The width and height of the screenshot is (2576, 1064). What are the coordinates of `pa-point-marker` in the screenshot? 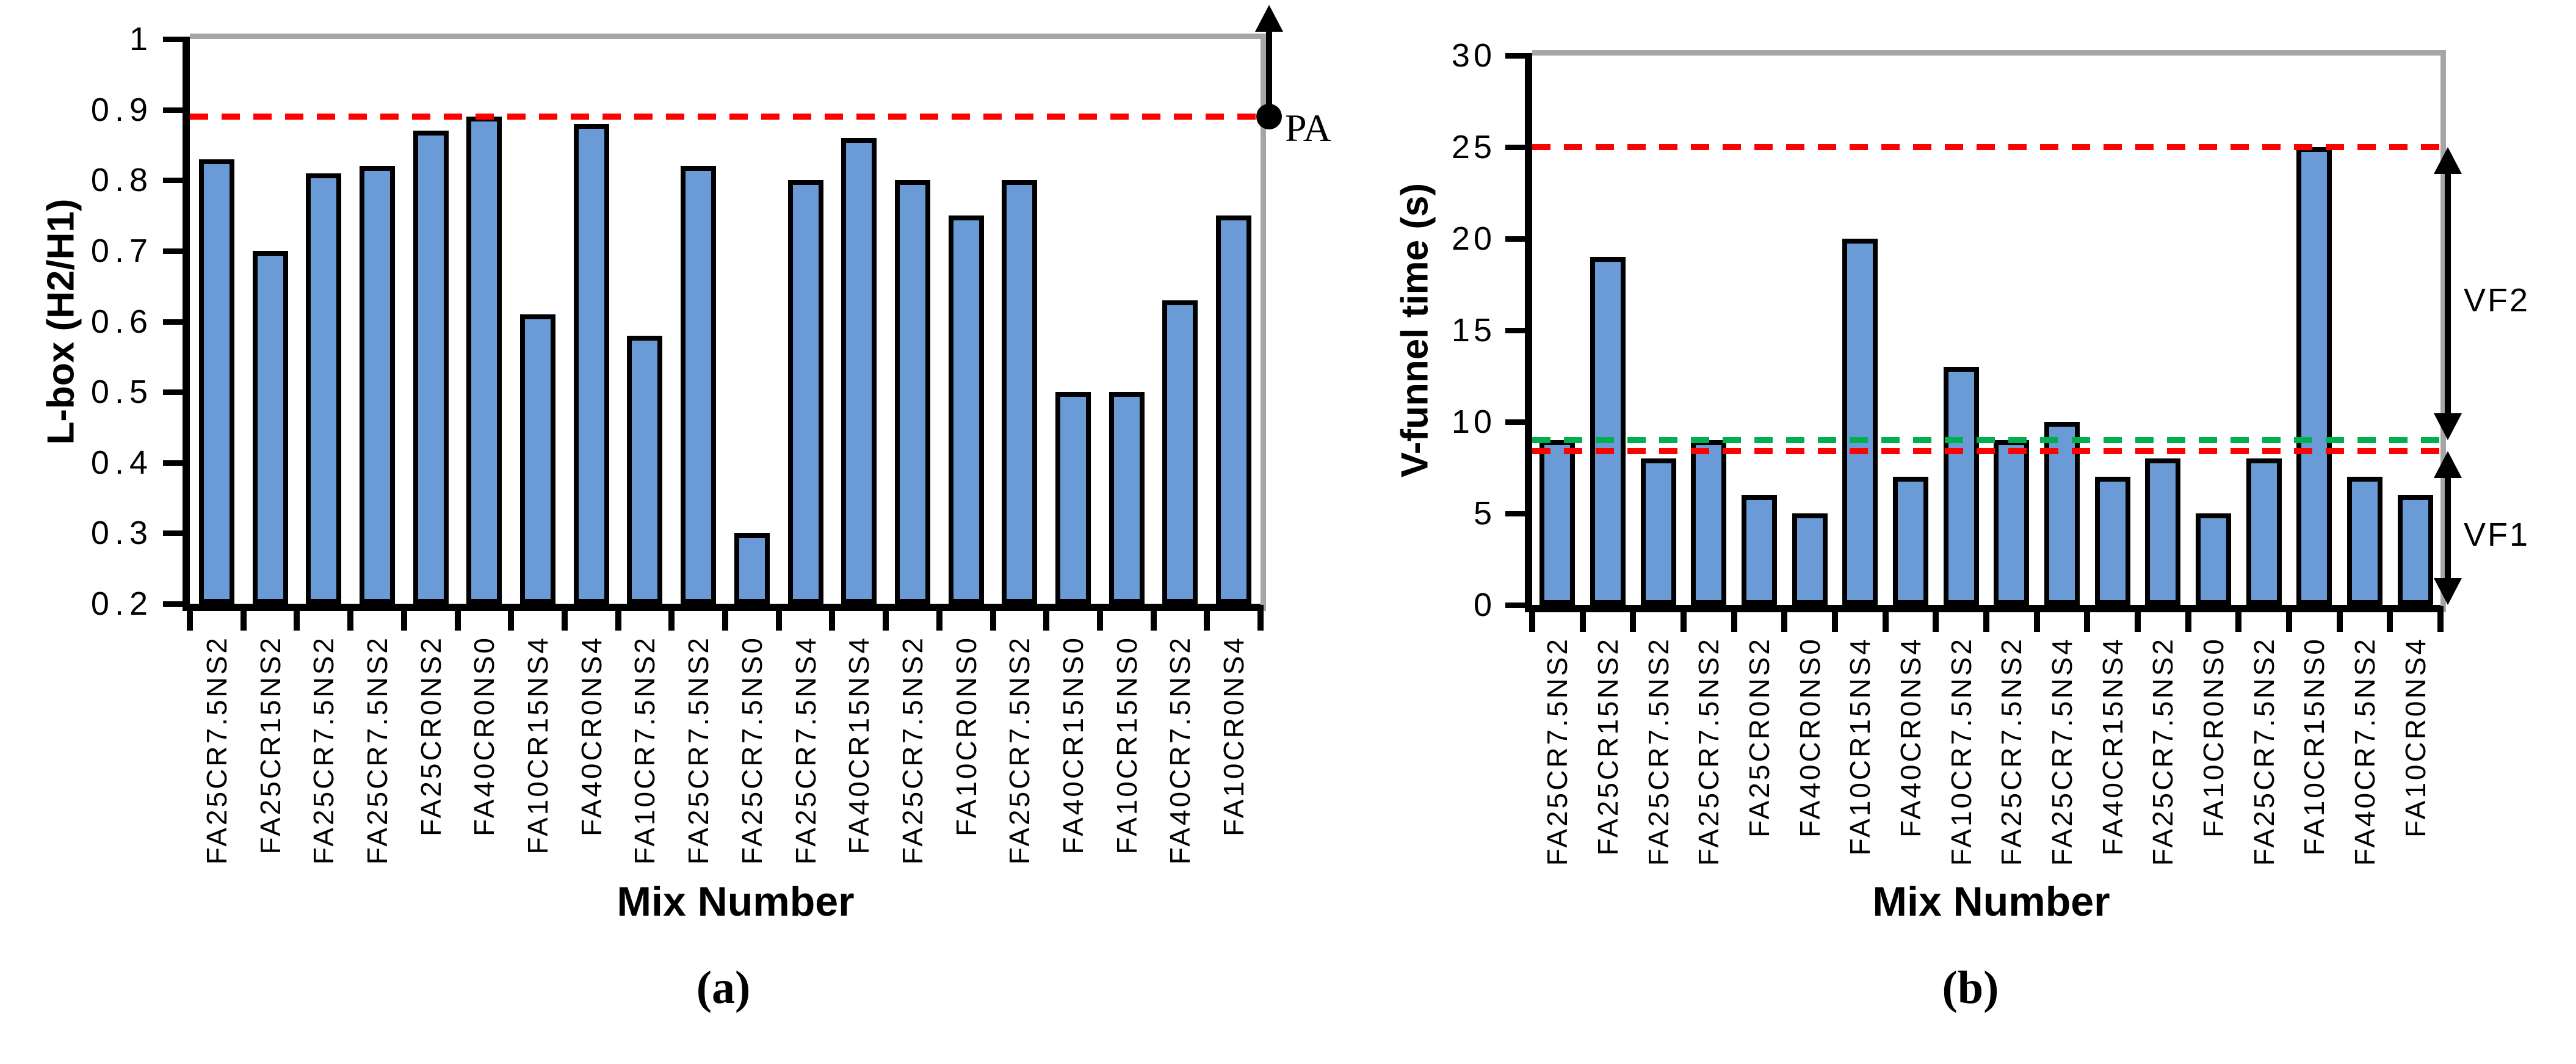 It's located at (1269, 117).